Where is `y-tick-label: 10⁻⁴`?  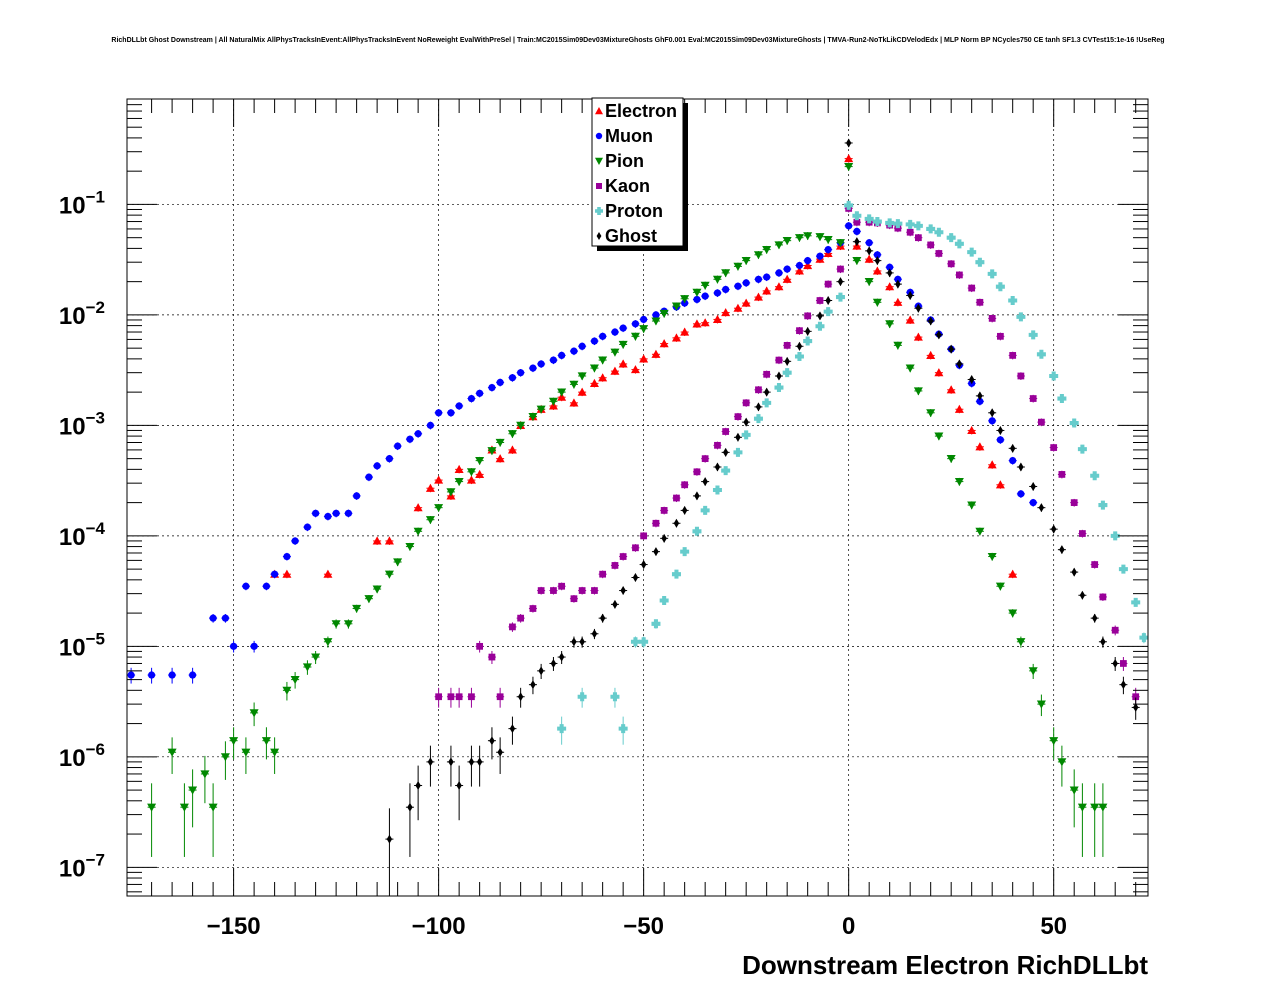
y-tick-label: 10⁻⁴ is located at coordinates (82, 535).